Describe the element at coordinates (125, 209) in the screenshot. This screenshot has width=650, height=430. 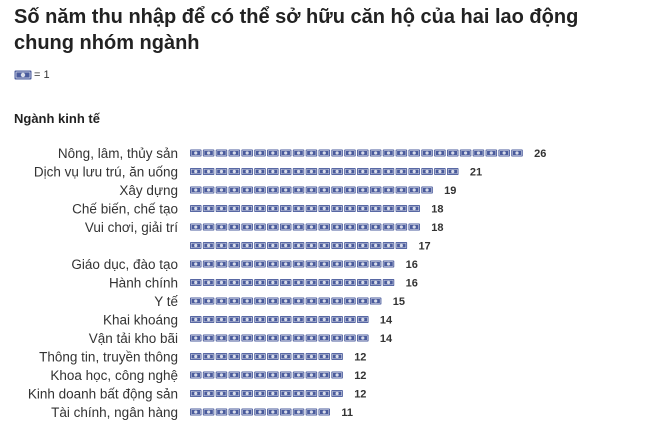
I see `category-label: Chế biến, chế tạo` at that location.